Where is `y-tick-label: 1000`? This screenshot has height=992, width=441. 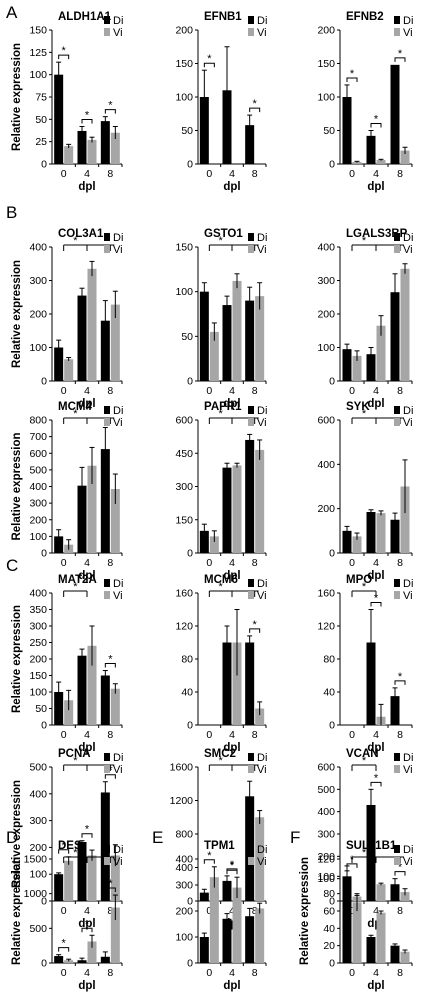 y-tick-label: 1000 is located at coordinates (36, 894).